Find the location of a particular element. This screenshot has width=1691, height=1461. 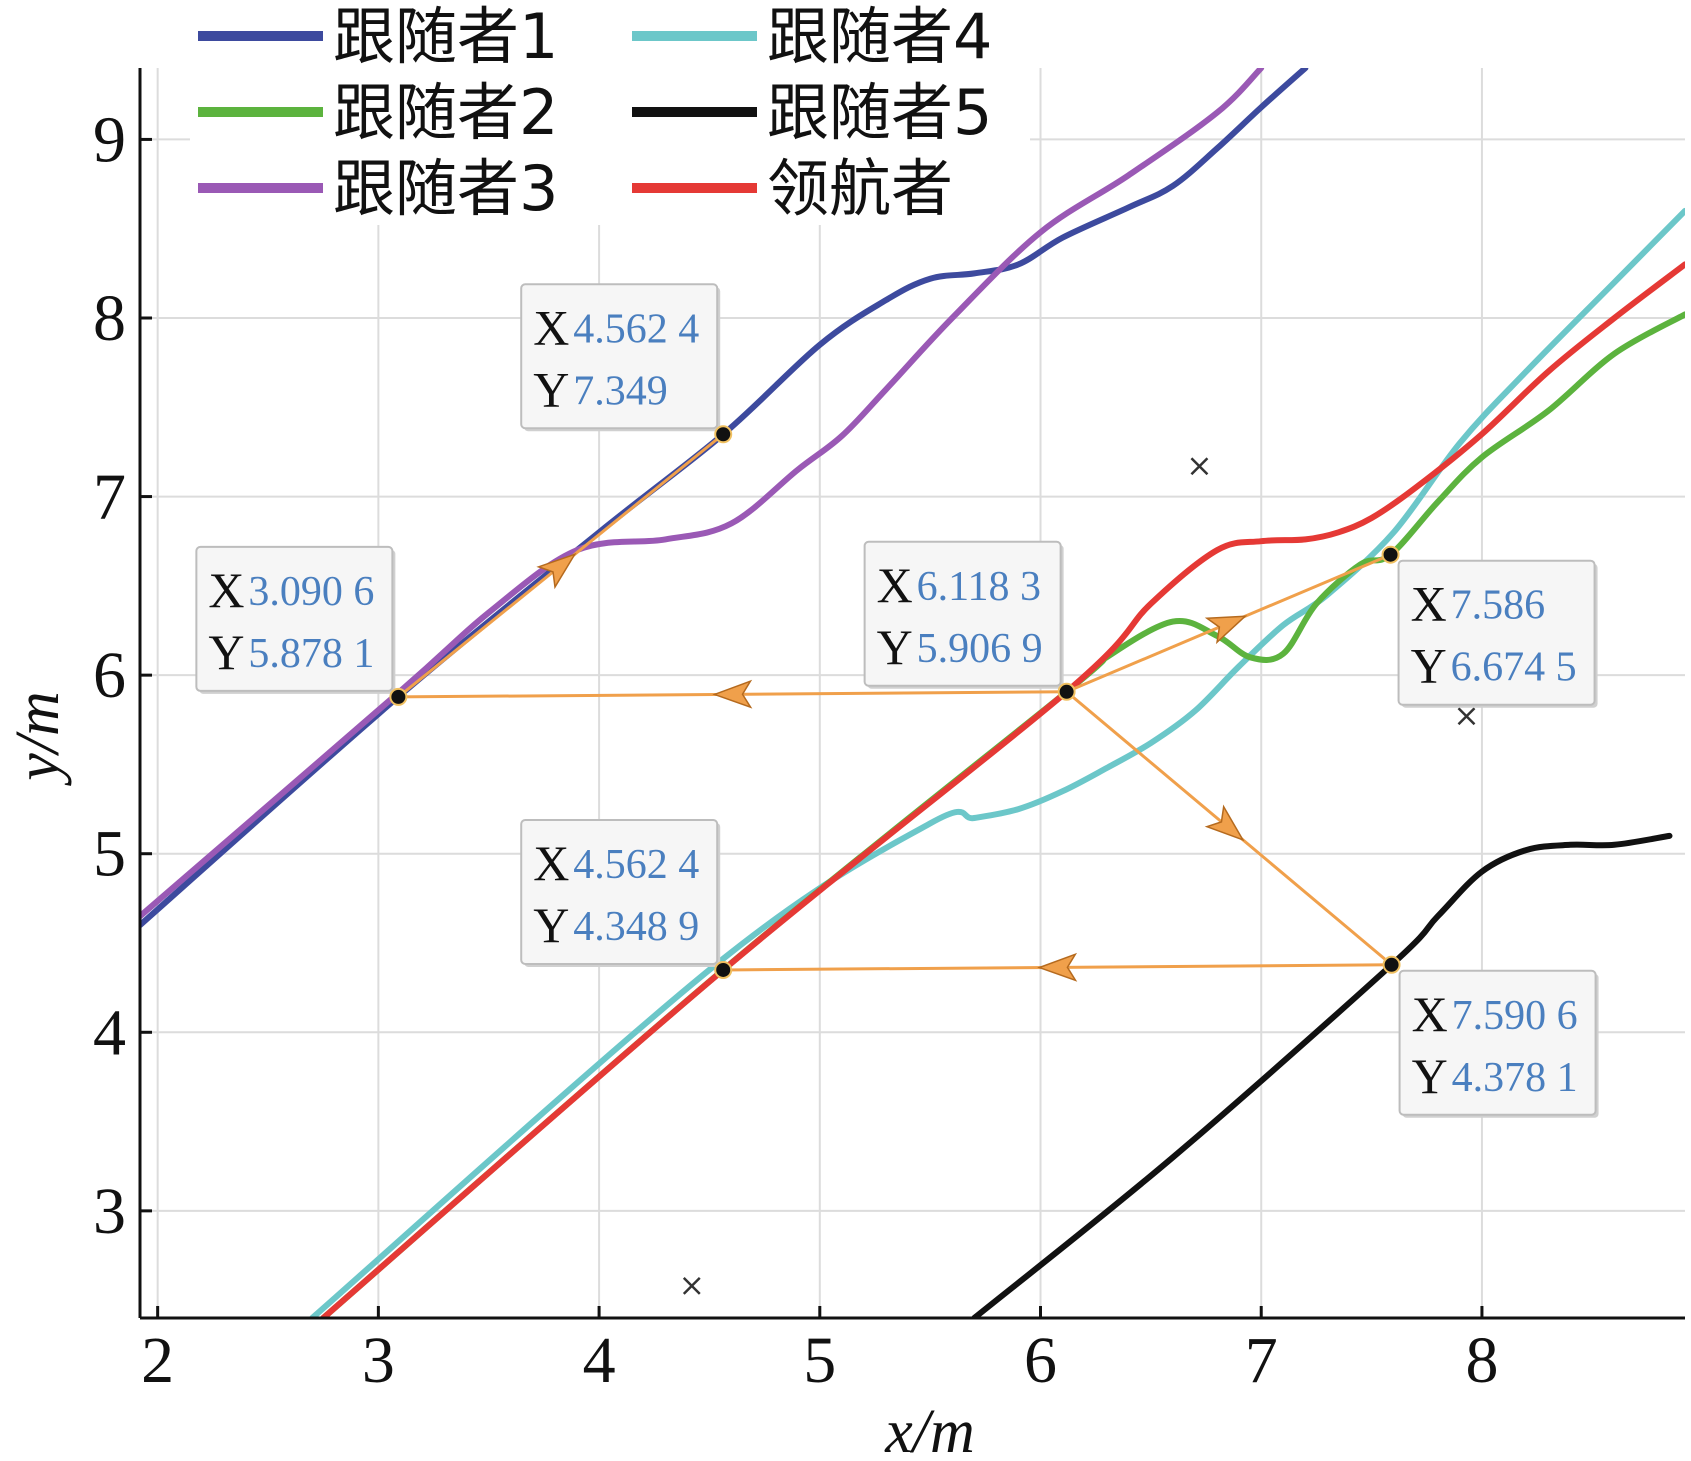

datatip-x-value: 7.590 6 is located at coordinates (1515, 1016).